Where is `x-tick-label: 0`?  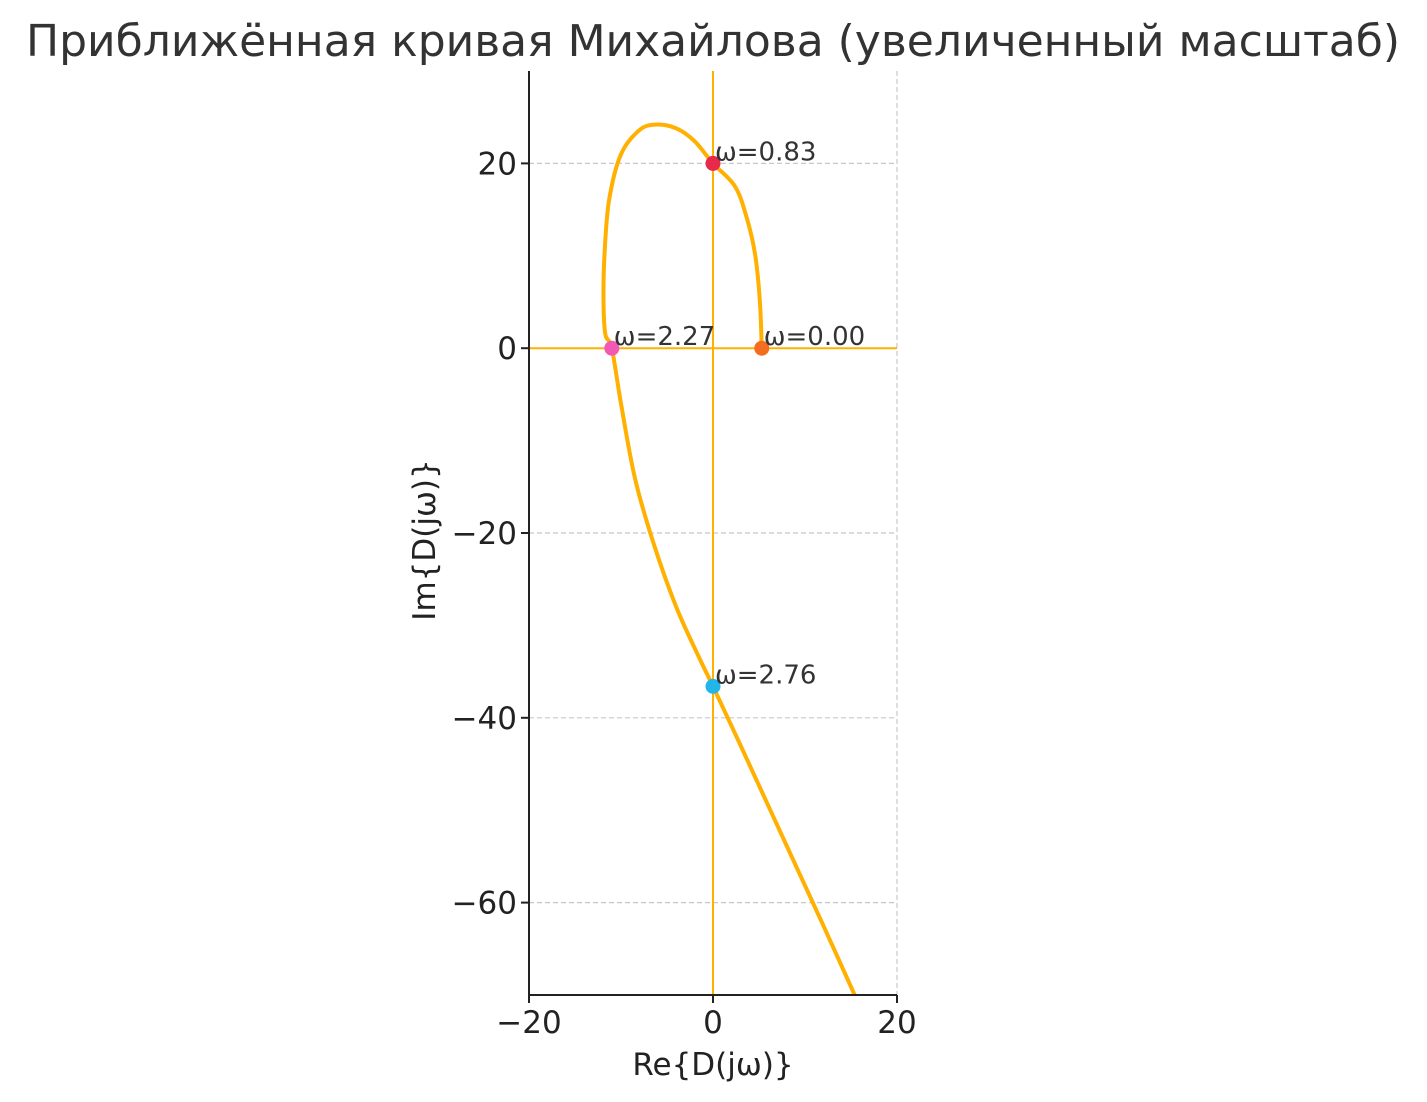 x-tick-label: 0 is located at coordinates (713, 1023).